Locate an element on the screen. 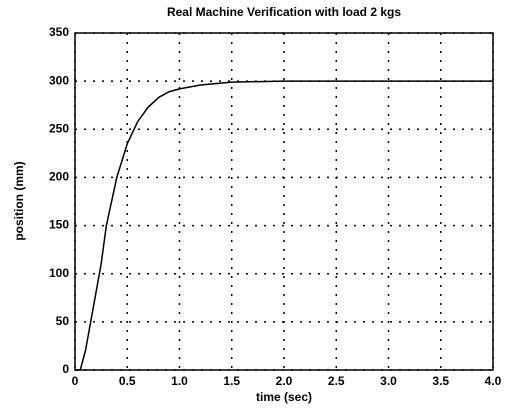  x-tick-label: 1.0 is located at coordinates (179, 381).